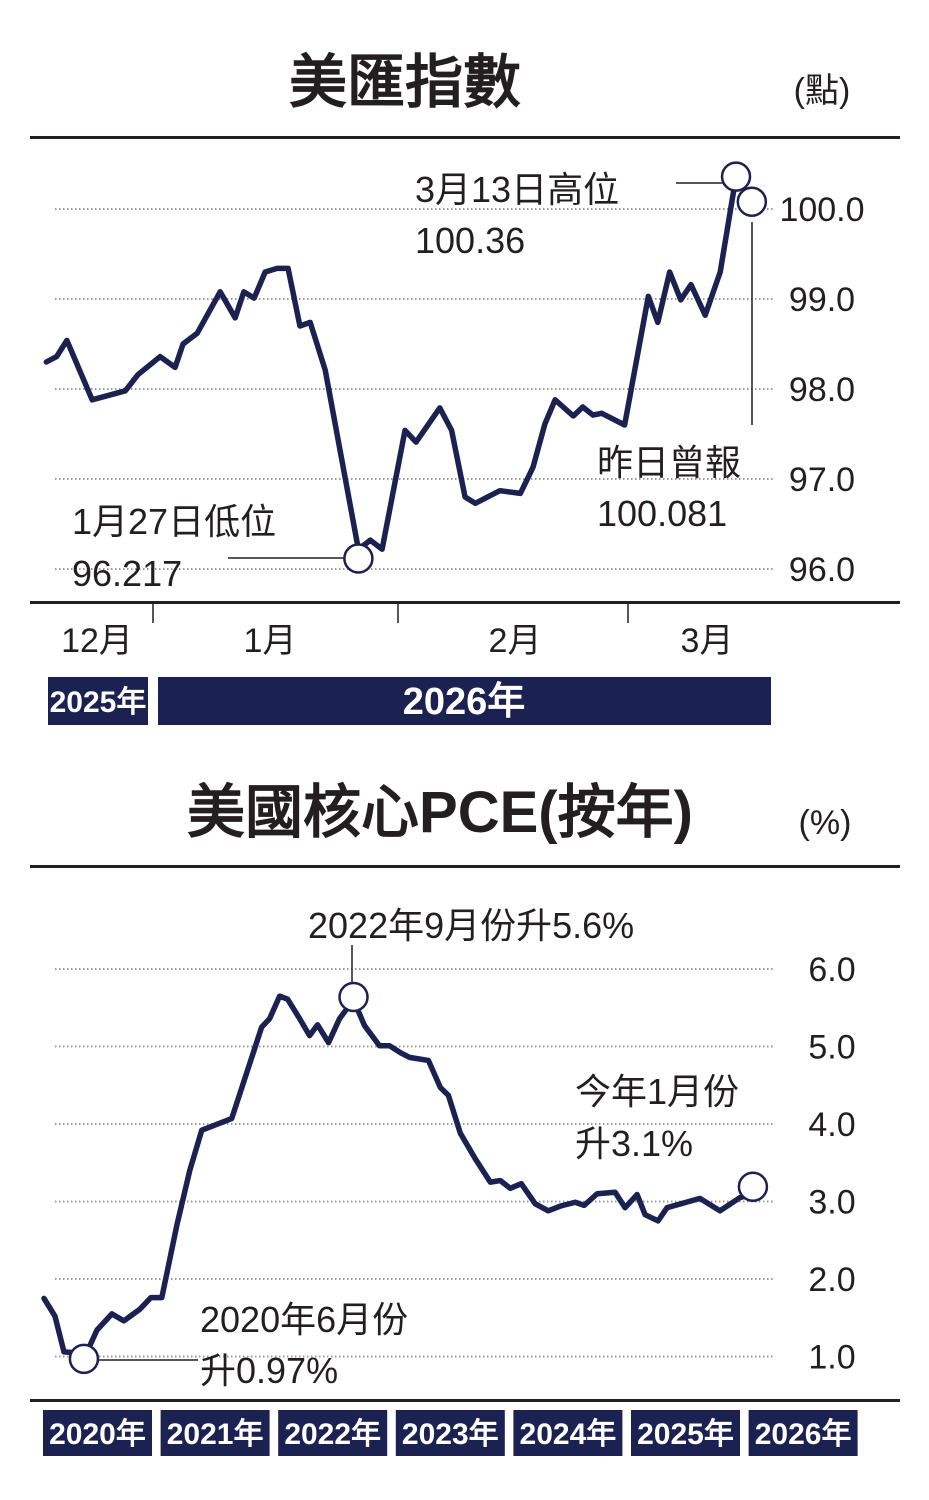  I want to click on y-tick-label: 96.0, so click(822, 570).